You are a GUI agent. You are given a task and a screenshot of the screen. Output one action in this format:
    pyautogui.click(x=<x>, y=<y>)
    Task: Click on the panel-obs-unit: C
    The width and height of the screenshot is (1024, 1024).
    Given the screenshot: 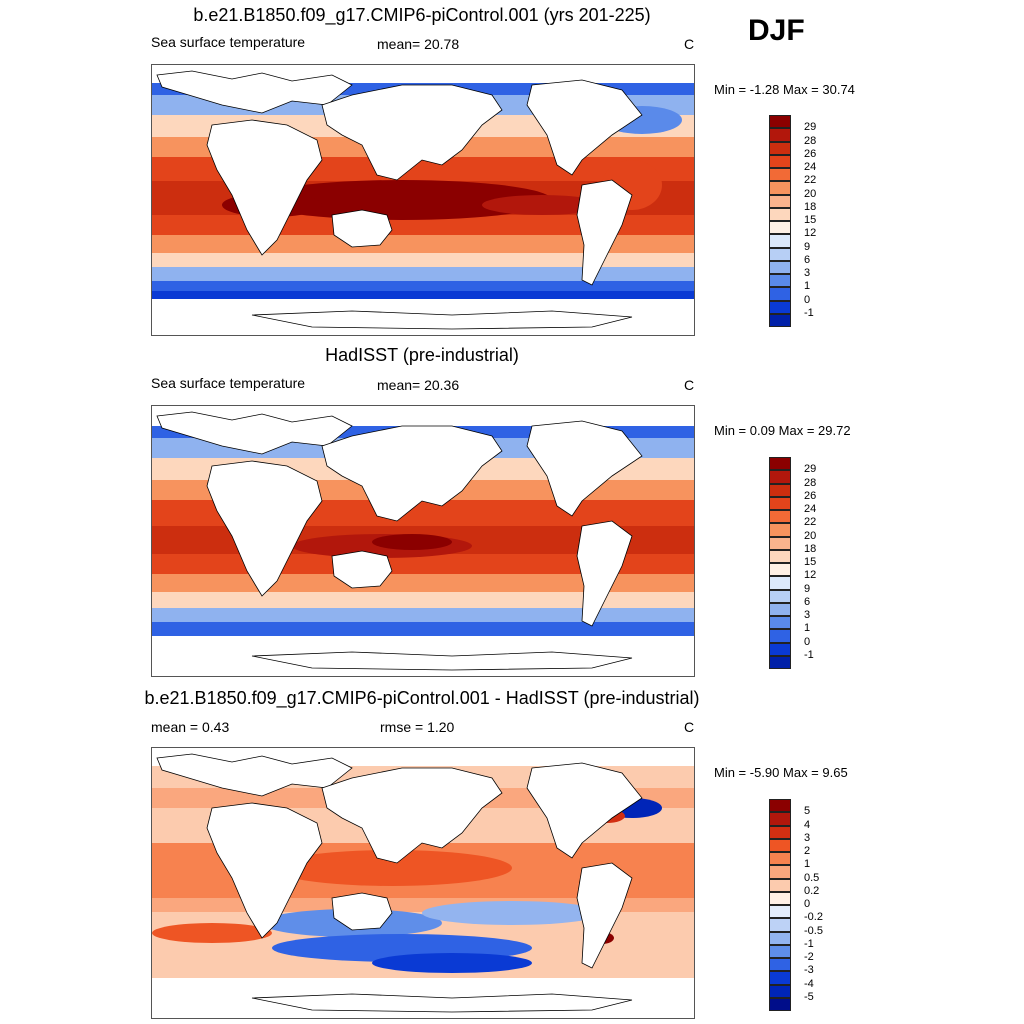 What is the action you would take?
    pyautogui.click(x=689, y=385)
    